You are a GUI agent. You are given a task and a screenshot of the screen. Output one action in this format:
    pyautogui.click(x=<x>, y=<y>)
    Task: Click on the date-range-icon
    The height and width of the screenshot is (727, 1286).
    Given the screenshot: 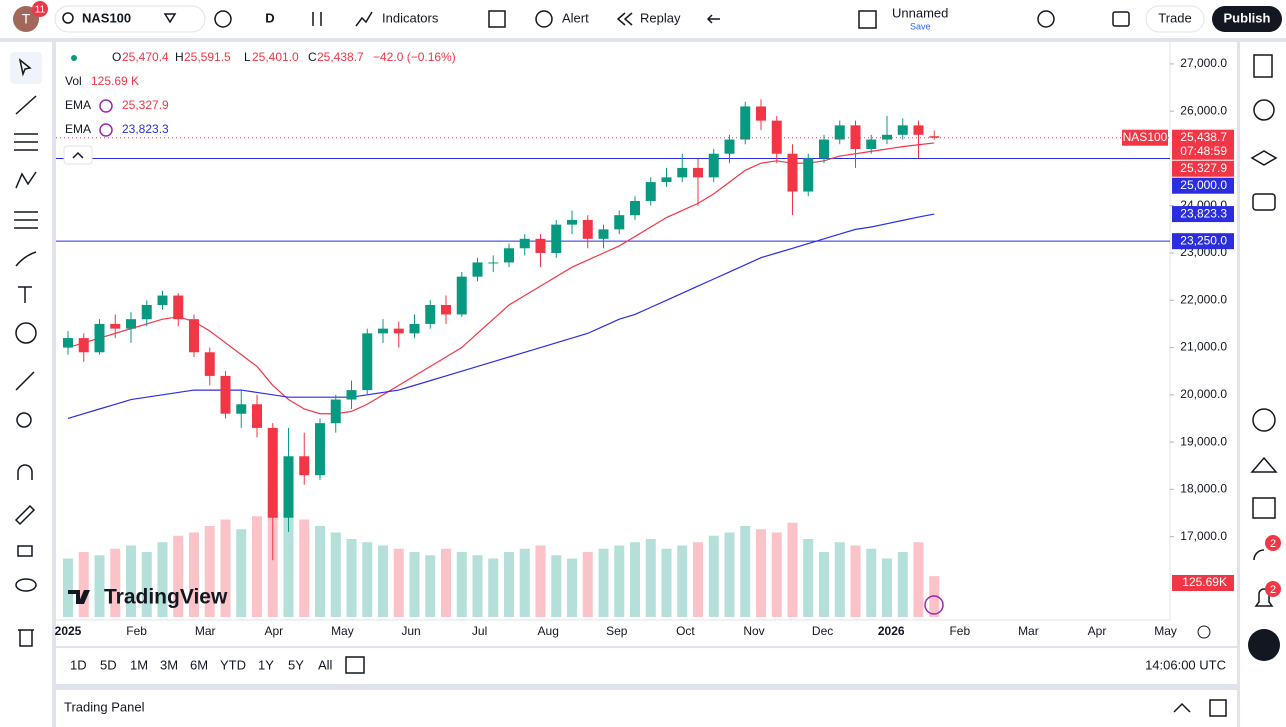 What is the action you would take?
    pyautogui.click(x=355, y=665)
    